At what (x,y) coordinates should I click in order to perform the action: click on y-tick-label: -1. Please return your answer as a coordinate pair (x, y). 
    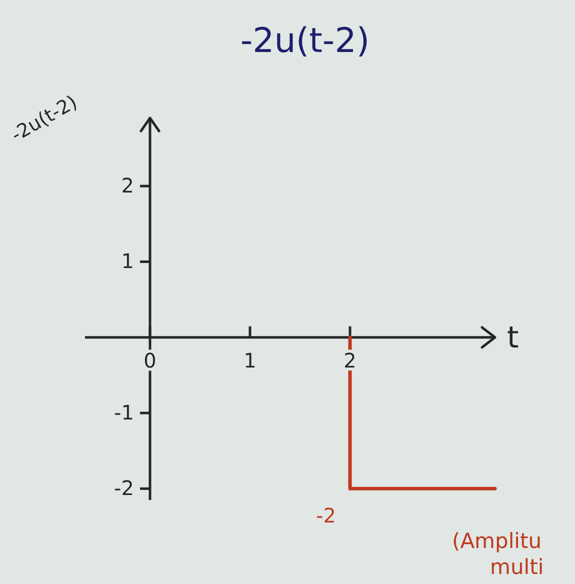
    Looking at the image, I should click on (124, 412).